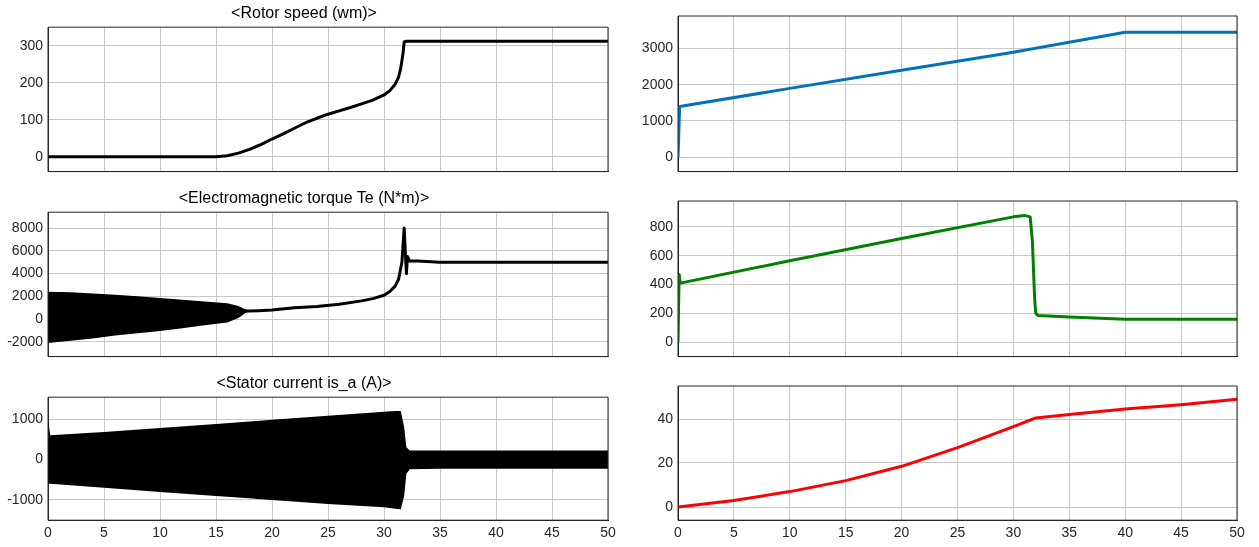 The image size is (1259, 547). I want to click on y-tick-label: 400, so click(661, 283).